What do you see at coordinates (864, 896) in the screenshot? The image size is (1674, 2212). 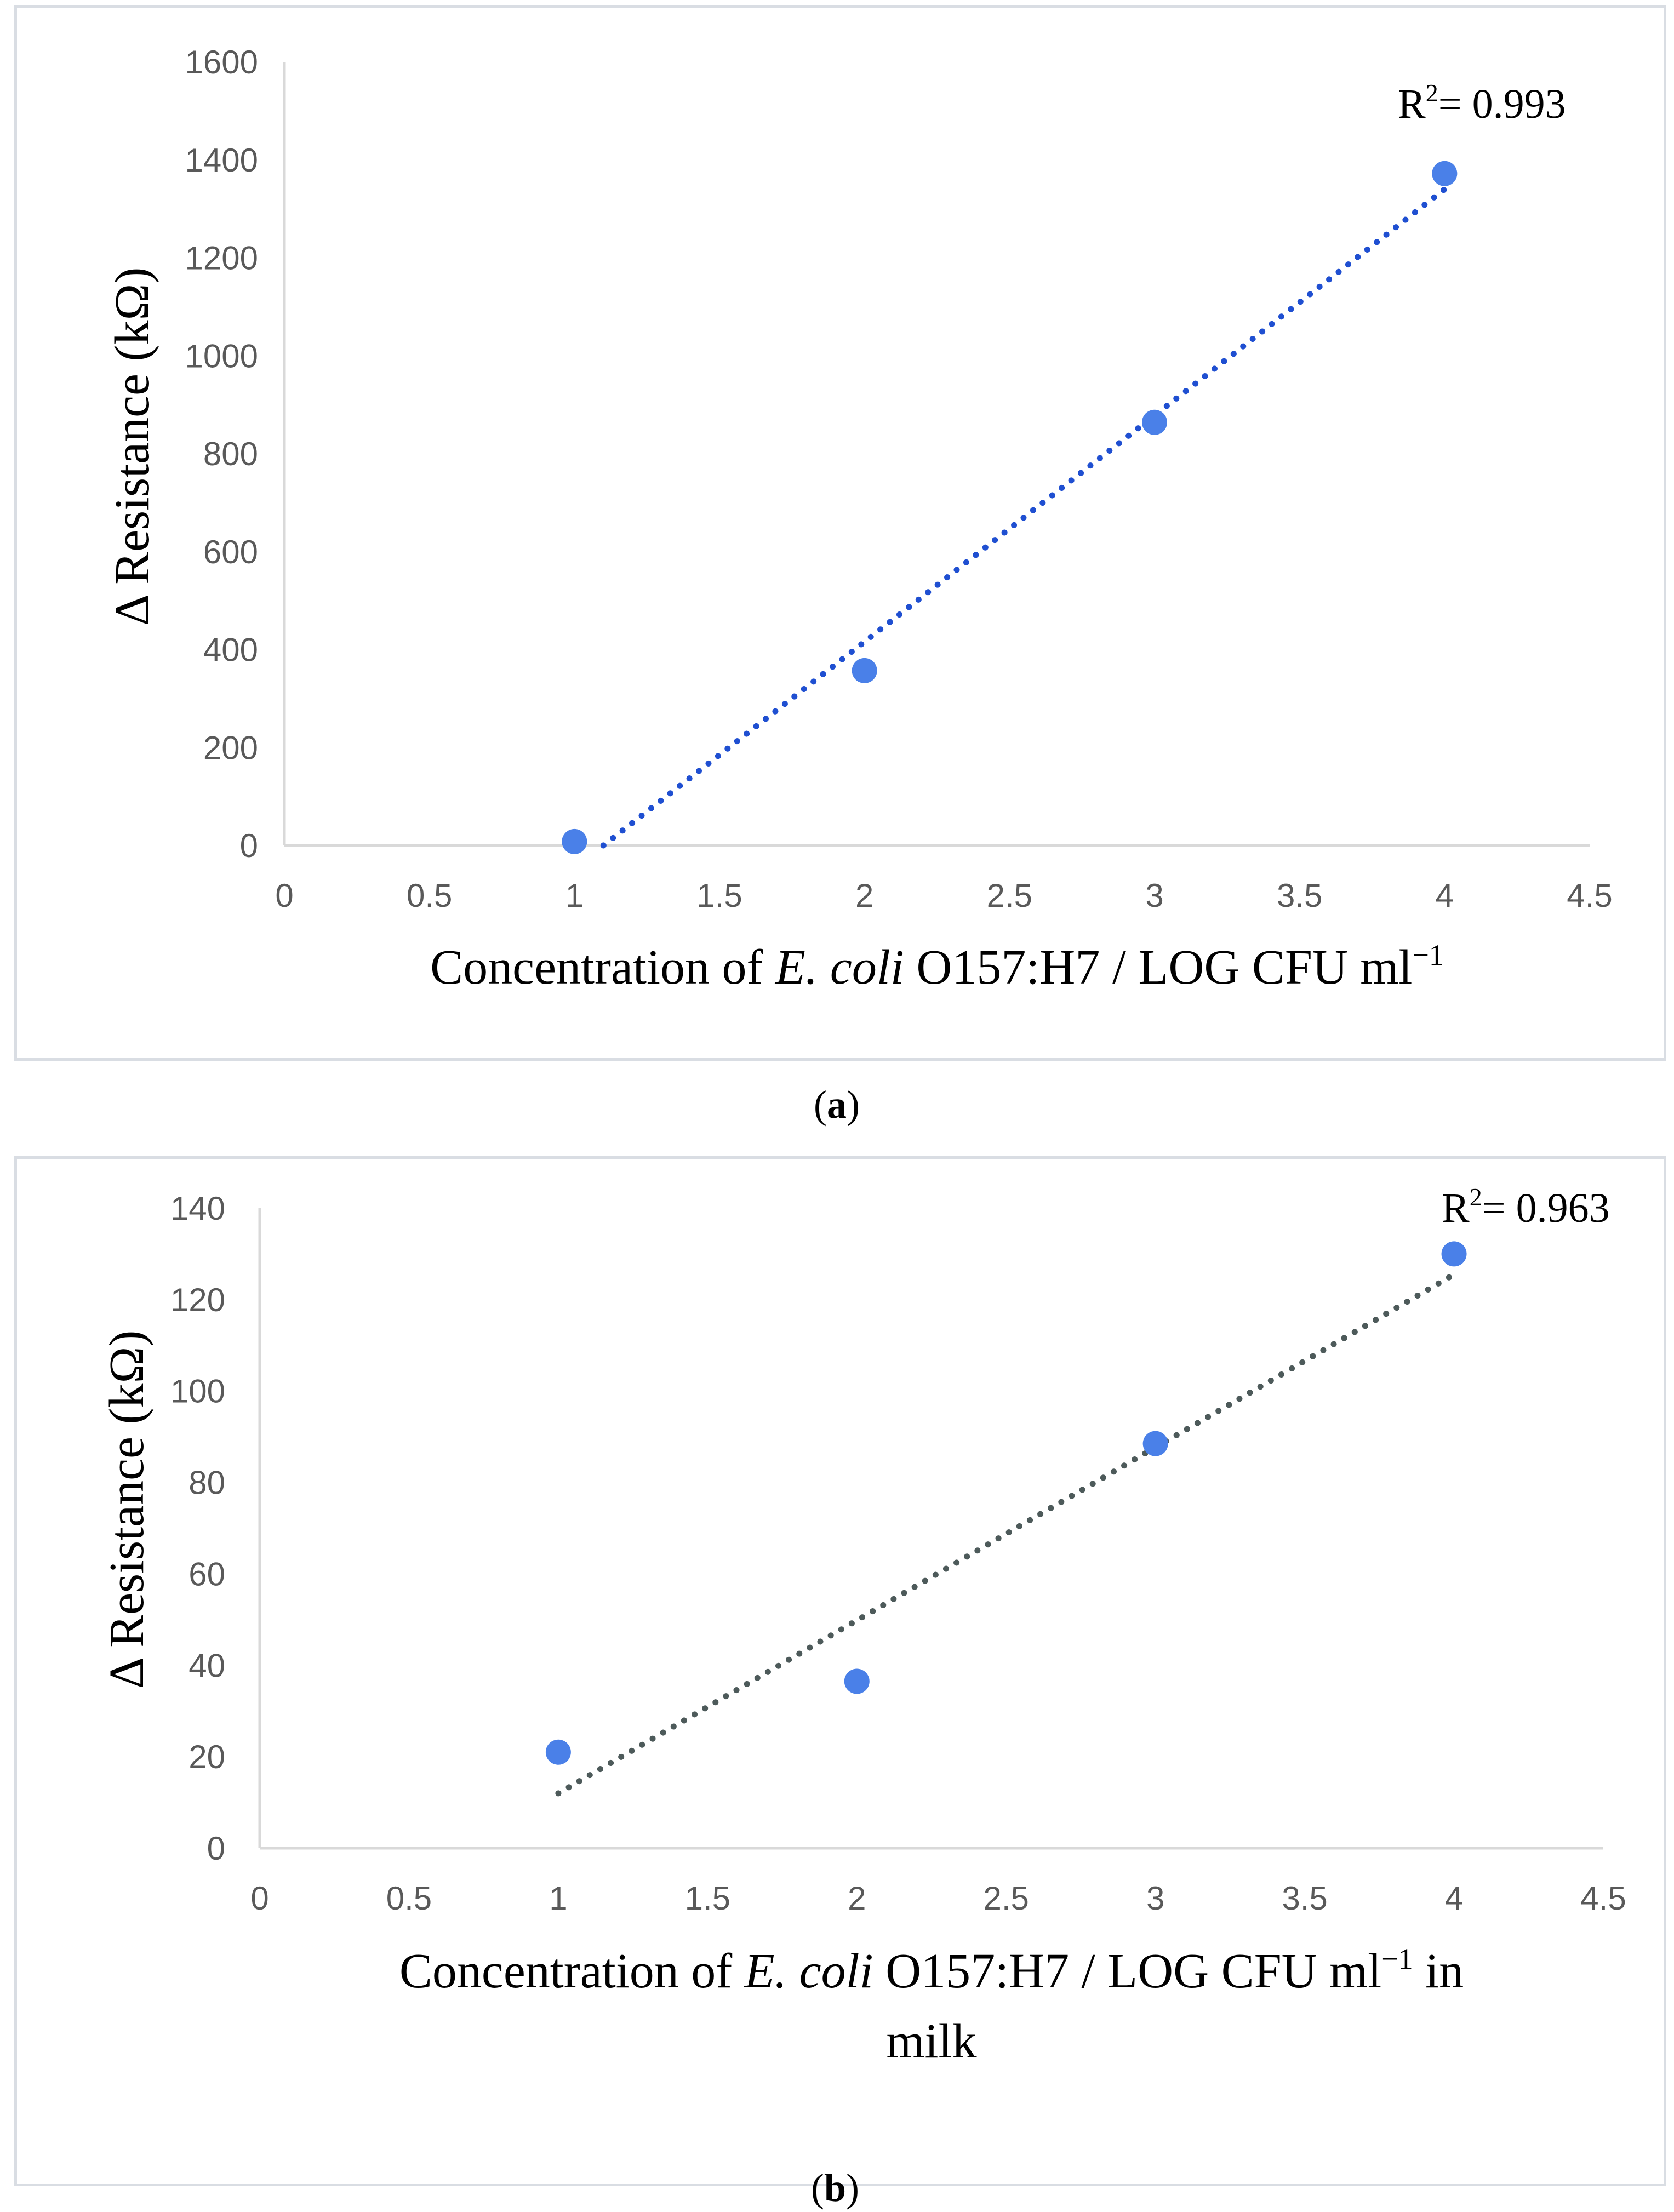 I see `x-tick-label-a: 2` at bounding box center [864, 896].